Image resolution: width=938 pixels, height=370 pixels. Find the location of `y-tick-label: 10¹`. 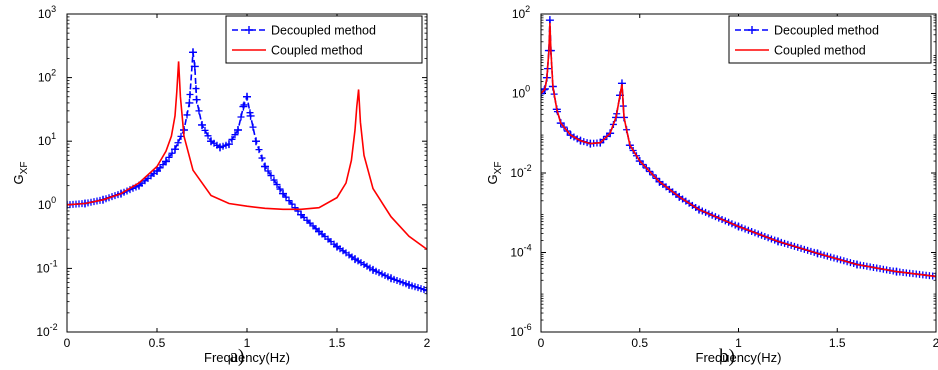

y-tick-label: 10¹ is located at coordinates (47, 139).